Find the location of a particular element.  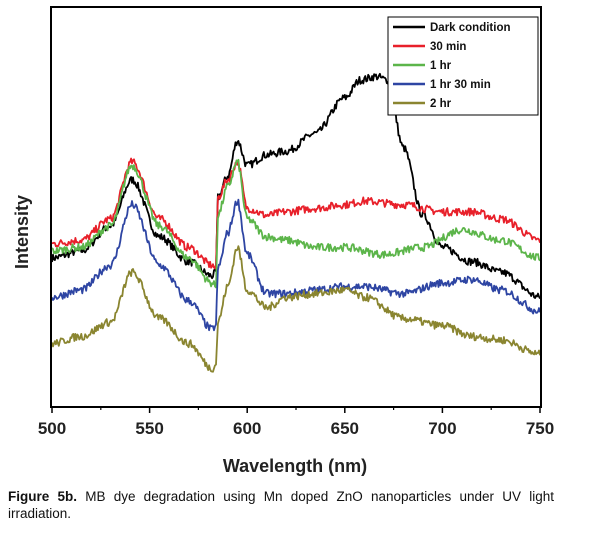

legend-label-1: Dark condition is located at coordinates (470, 28).